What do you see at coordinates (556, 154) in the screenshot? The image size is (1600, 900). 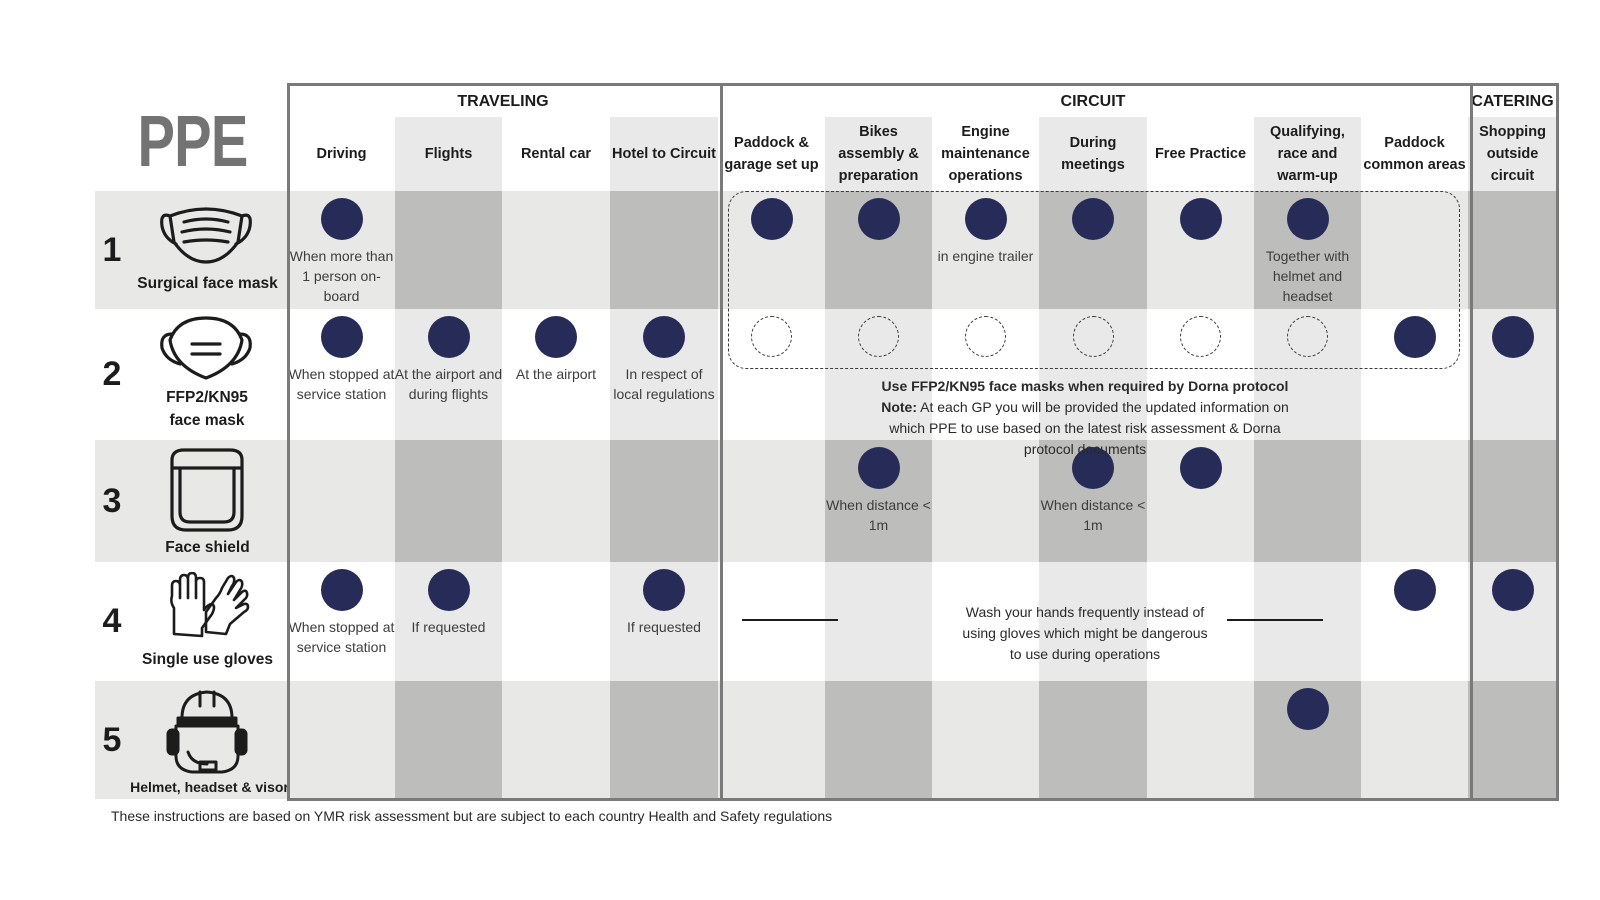 I see `column-header: Rental car` at bounding box center [556, 154].